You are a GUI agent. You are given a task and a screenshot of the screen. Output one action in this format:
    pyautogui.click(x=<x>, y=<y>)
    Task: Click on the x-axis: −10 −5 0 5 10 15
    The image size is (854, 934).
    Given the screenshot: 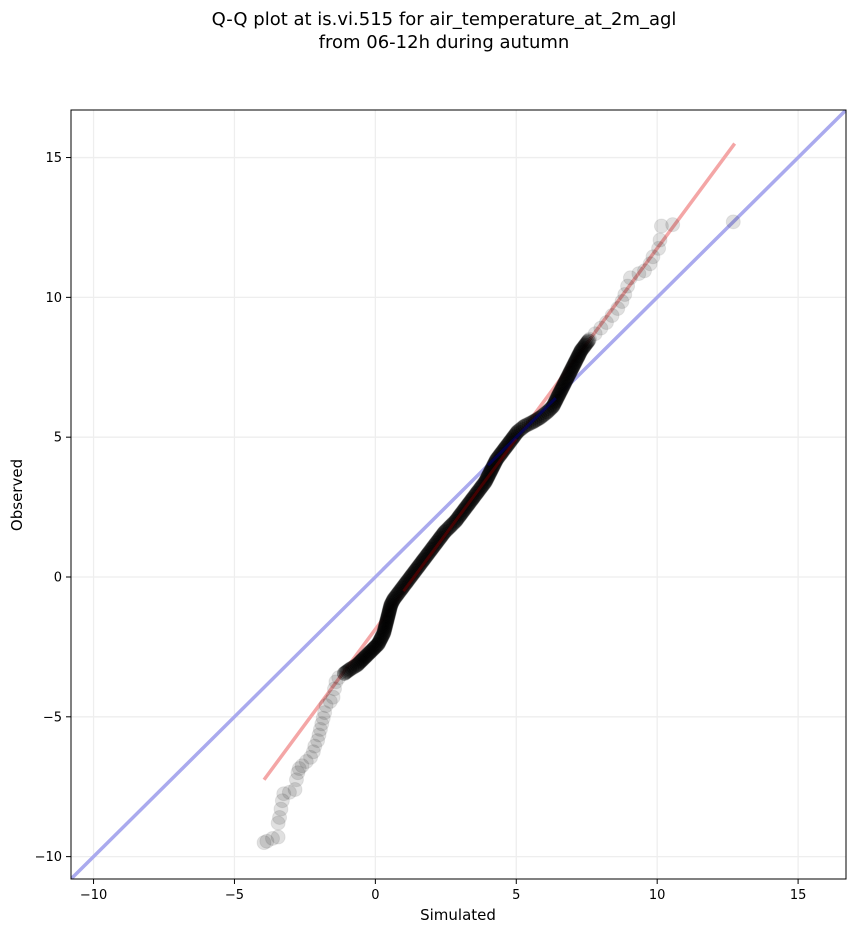 What is the action you would take?
    pyautogui.click(x=443, y=891)
    